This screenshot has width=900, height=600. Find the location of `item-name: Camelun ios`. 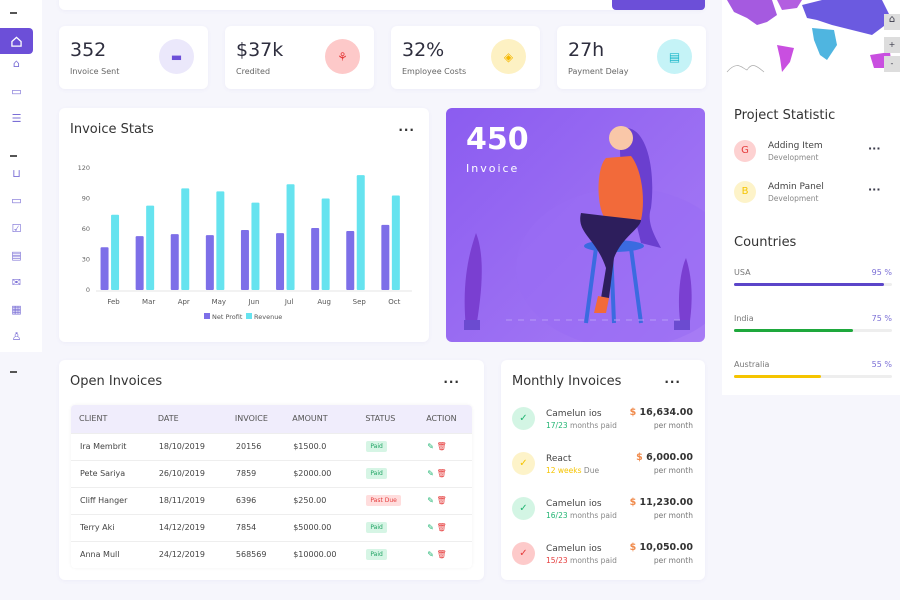

item-name: Camelun ios is located at coordinates (574, 549).